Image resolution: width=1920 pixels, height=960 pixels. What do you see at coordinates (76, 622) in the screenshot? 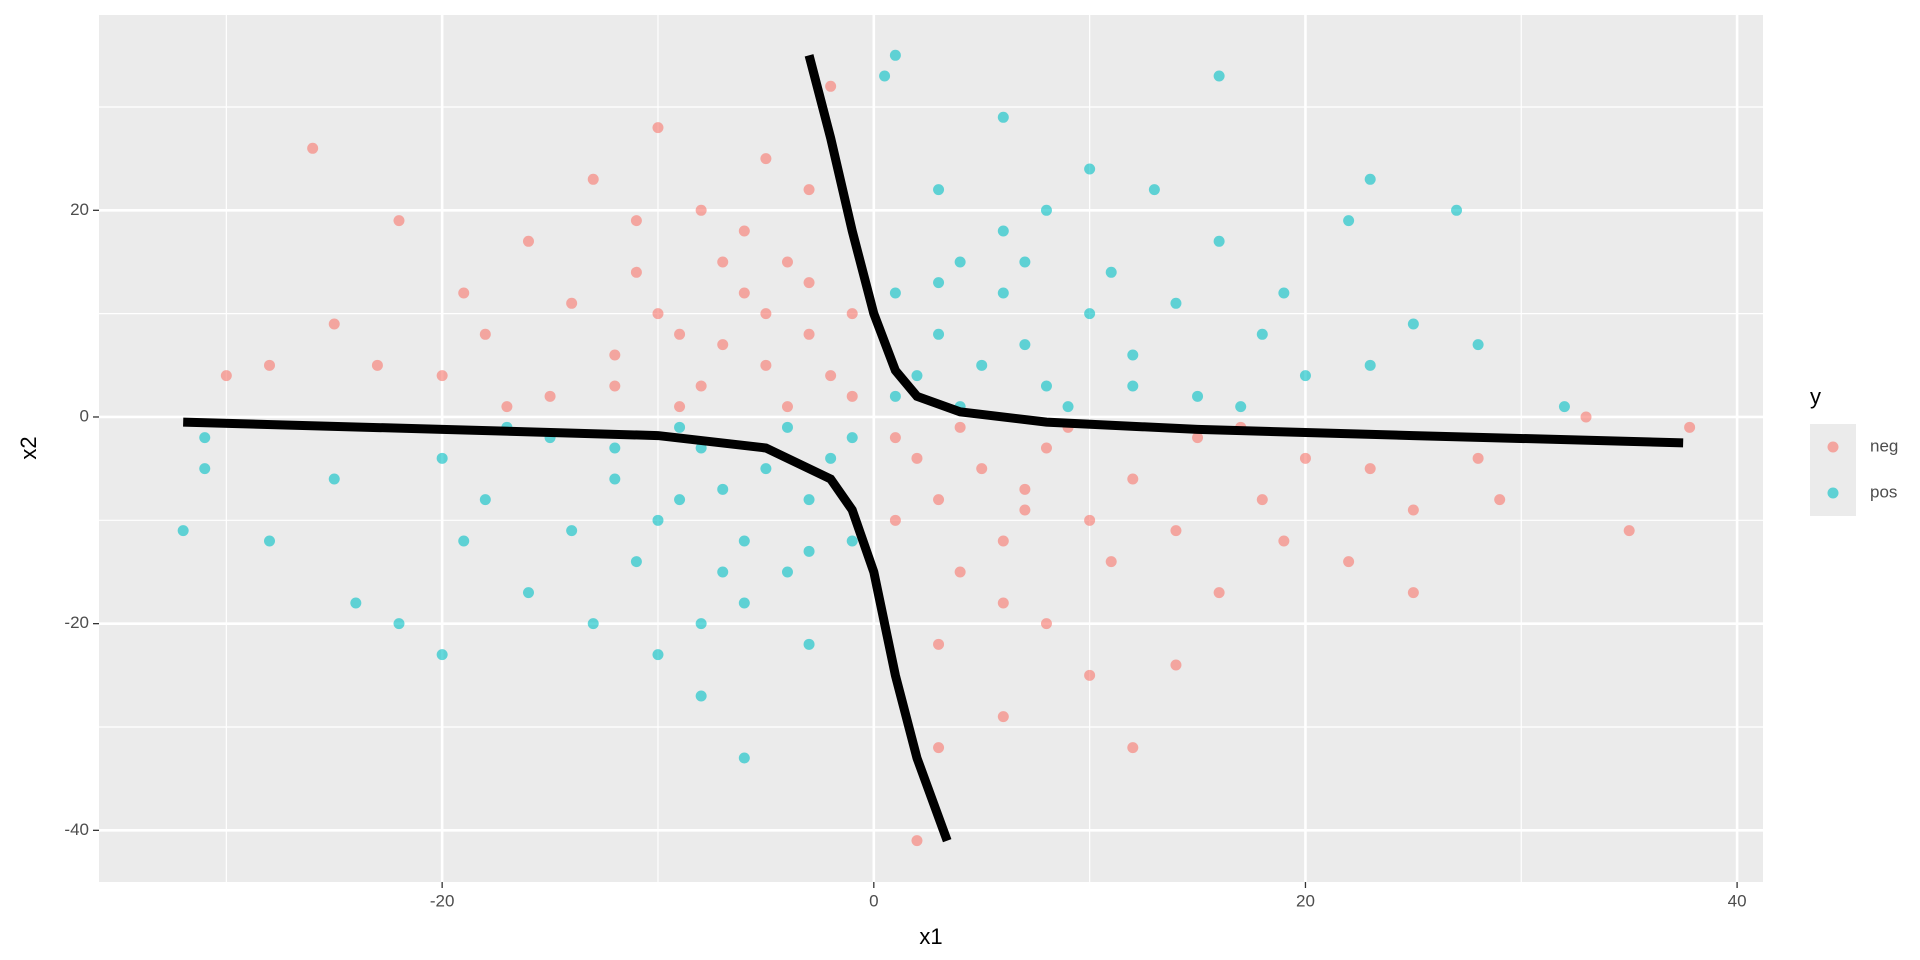
I see `y-tick-label: -20` at bounding box center [76, 622].